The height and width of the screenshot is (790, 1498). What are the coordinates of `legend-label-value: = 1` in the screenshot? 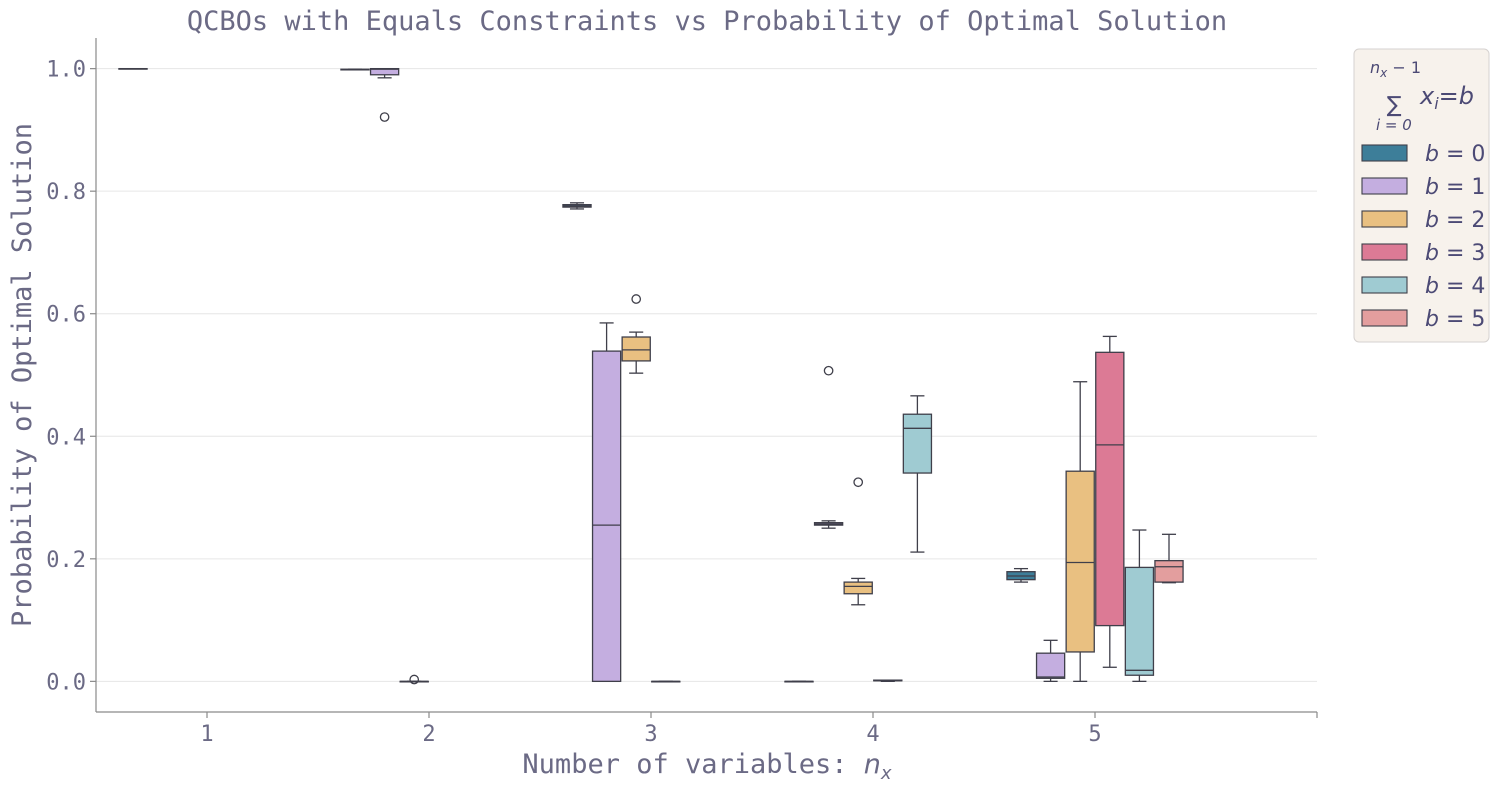 It's located at (1465, 187).